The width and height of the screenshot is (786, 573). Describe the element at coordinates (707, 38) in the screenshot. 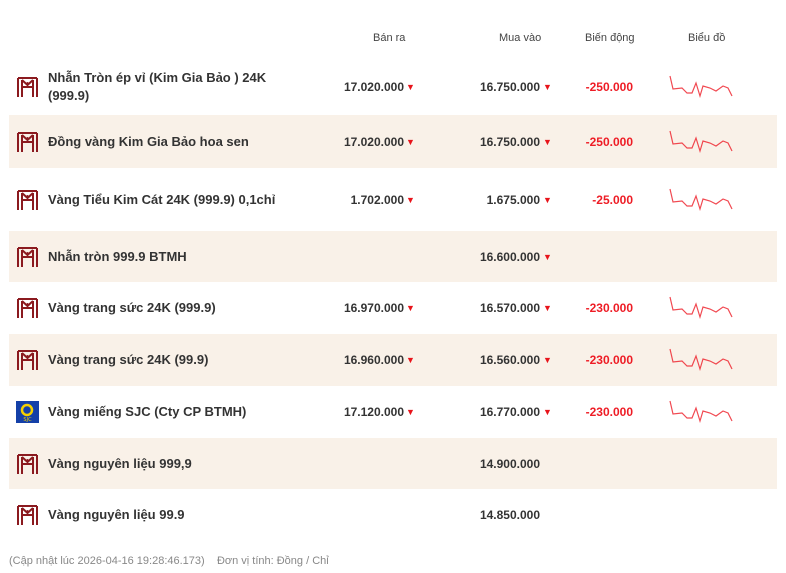

I see `header-chart: Biểu đồ` at that location.